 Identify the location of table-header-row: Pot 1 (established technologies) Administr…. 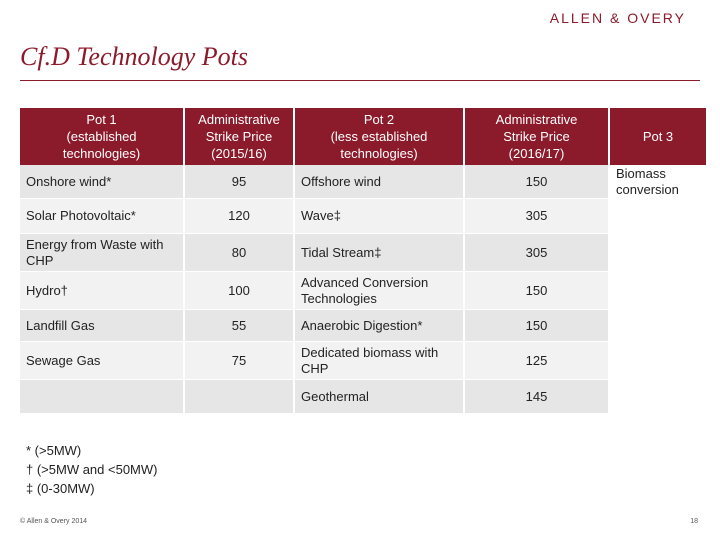
(363, 136).